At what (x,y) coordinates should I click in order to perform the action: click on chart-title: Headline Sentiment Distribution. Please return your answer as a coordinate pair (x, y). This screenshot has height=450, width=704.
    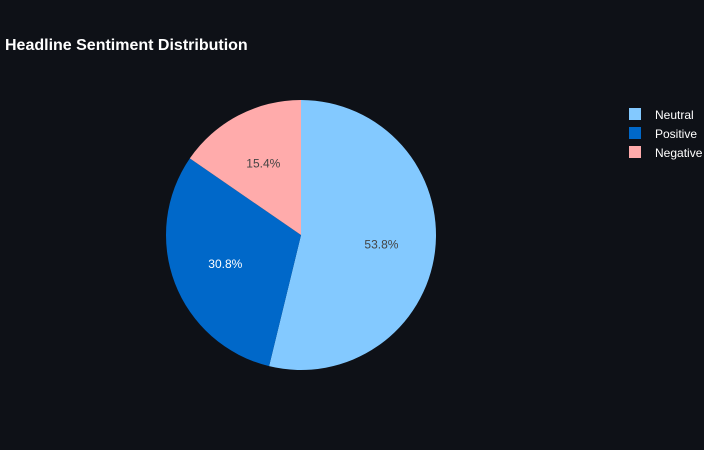
    Looking at the image, I should click on (126, 45).